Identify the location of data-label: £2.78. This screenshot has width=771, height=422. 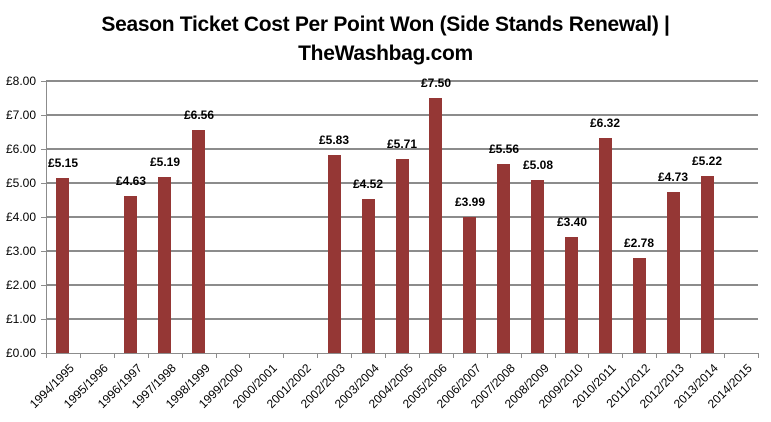
(639, 243).